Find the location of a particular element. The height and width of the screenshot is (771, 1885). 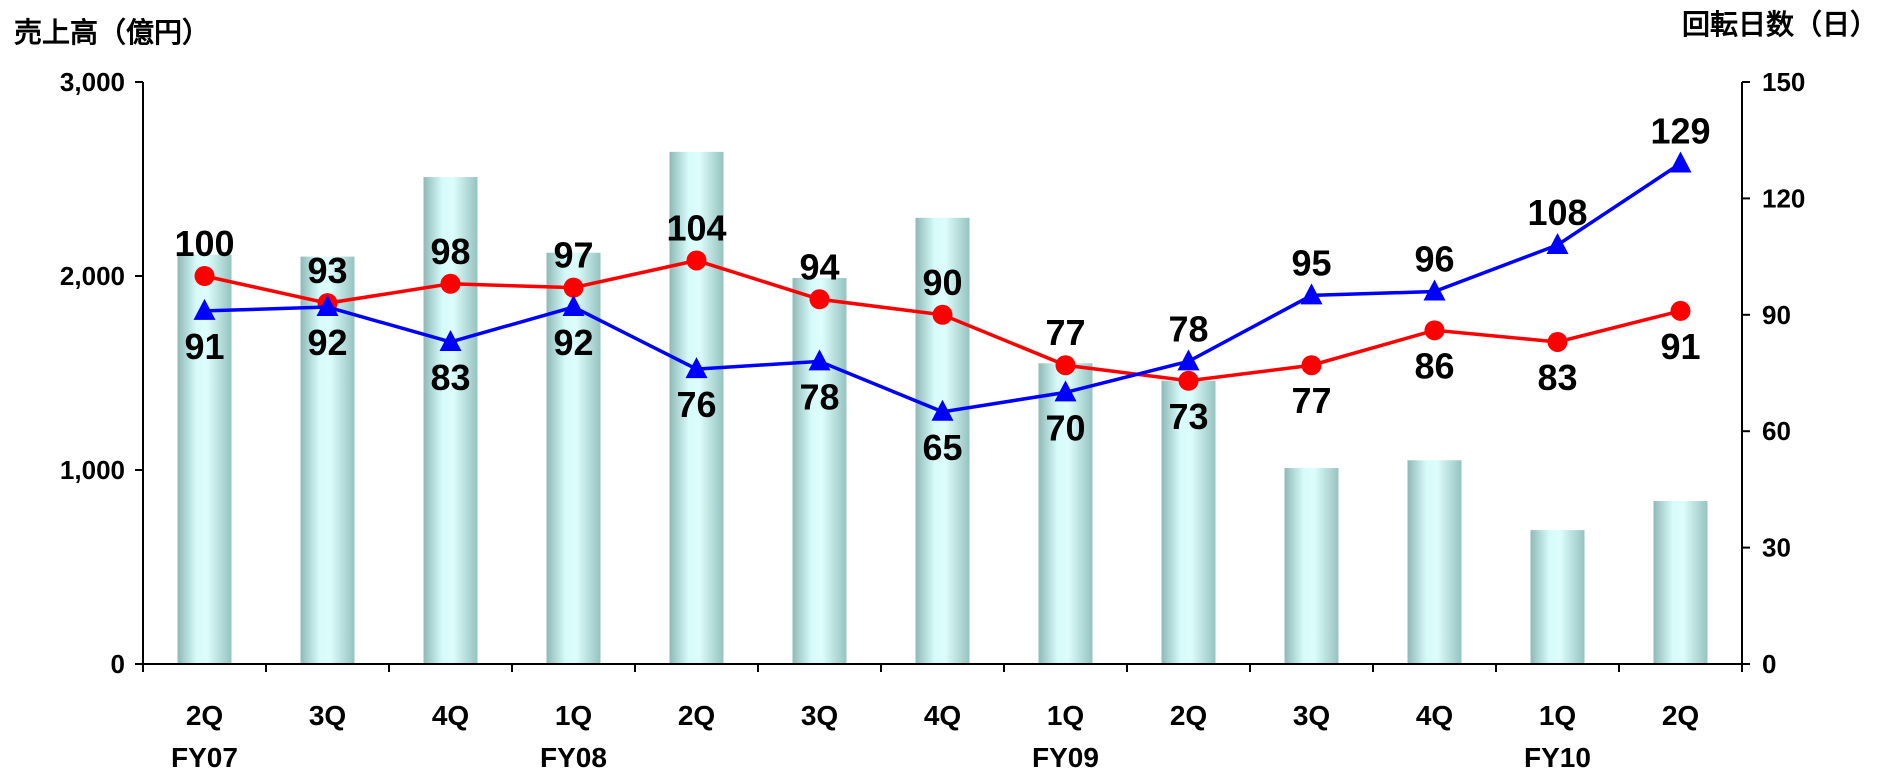

data-label: 73 is located at coordinates (1188, 416).